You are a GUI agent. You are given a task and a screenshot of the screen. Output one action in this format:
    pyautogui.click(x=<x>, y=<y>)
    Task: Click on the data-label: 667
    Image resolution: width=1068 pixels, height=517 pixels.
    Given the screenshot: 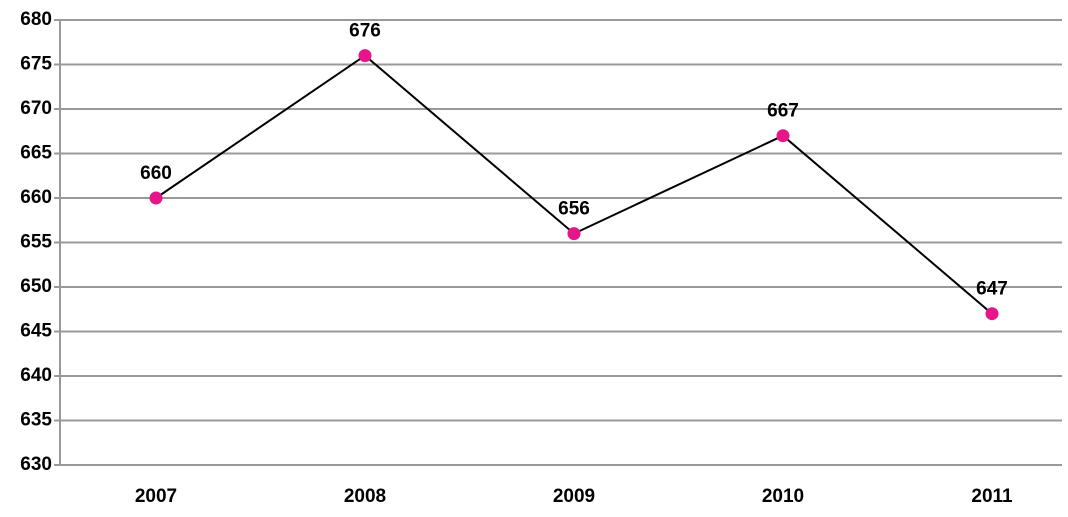 What is the action you would take?
    pyautogui.click(x=783, y=111)
    